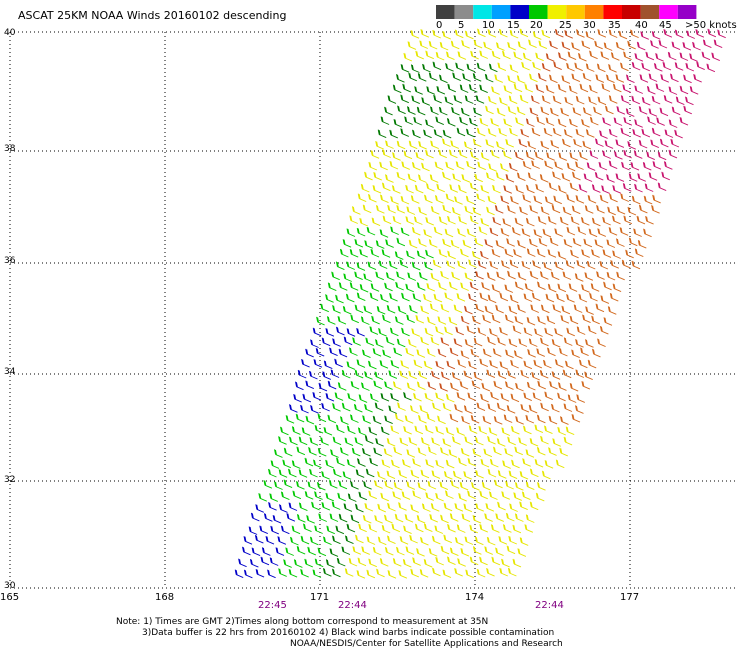 This screenshot has height=650, width=740. Describe the element at coordinates (566, 12) in the screenshot. I see `wind-speed-colorbar` at that location.